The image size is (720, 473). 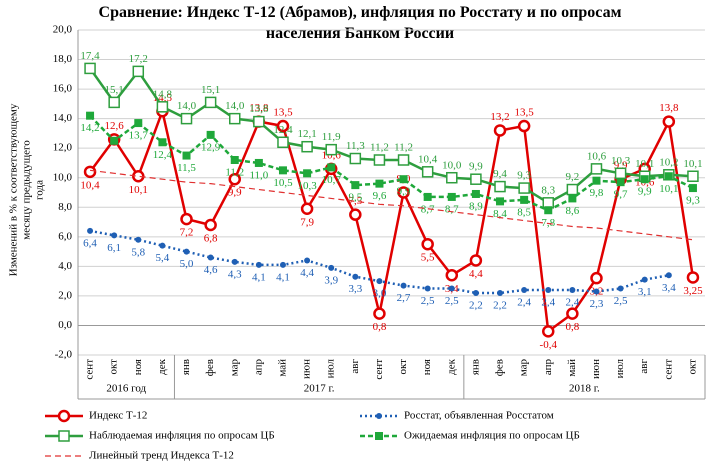 What do you see at coordinates (40, 190) in the screenshot?
I see `y-axis-label: года` at bounding box center [40, 190].